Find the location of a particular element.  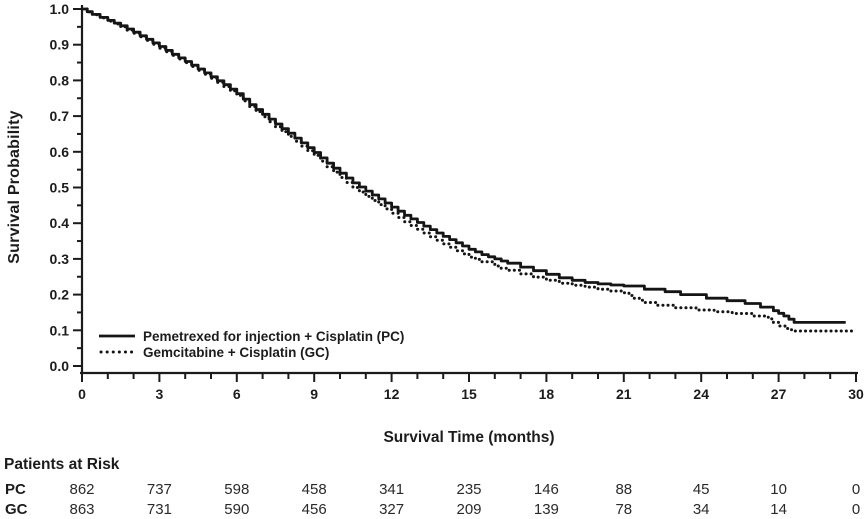

risk-value: 458 is located at coordinates (314, 489).